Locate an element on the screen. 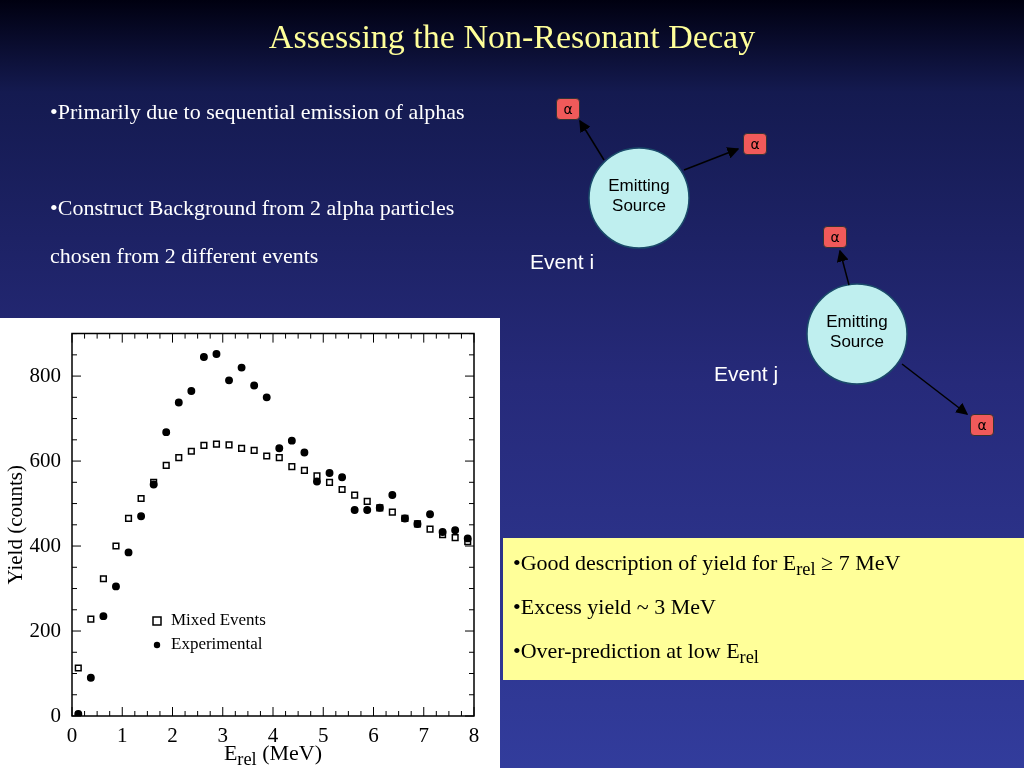 This screenshot has width=1024, height=768. y-tick-label: 600 is located at coordinates (45, 459).